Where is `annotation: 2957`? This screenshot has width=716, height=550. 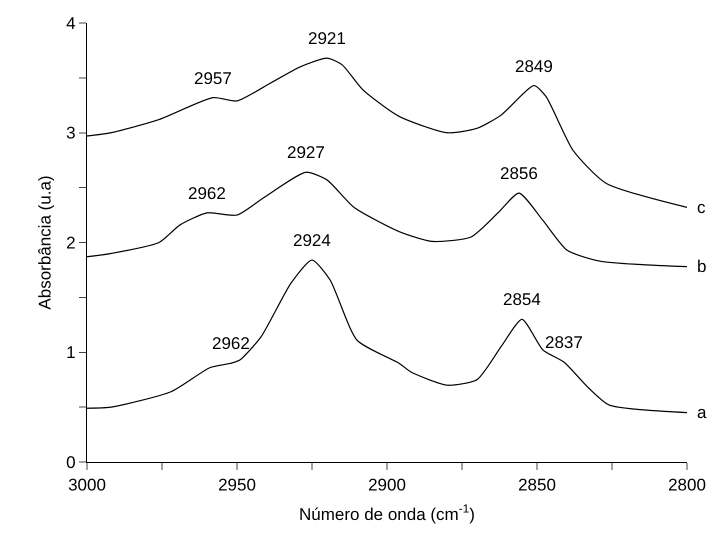
annotation: 2957 is located at coordinates (213, 78).